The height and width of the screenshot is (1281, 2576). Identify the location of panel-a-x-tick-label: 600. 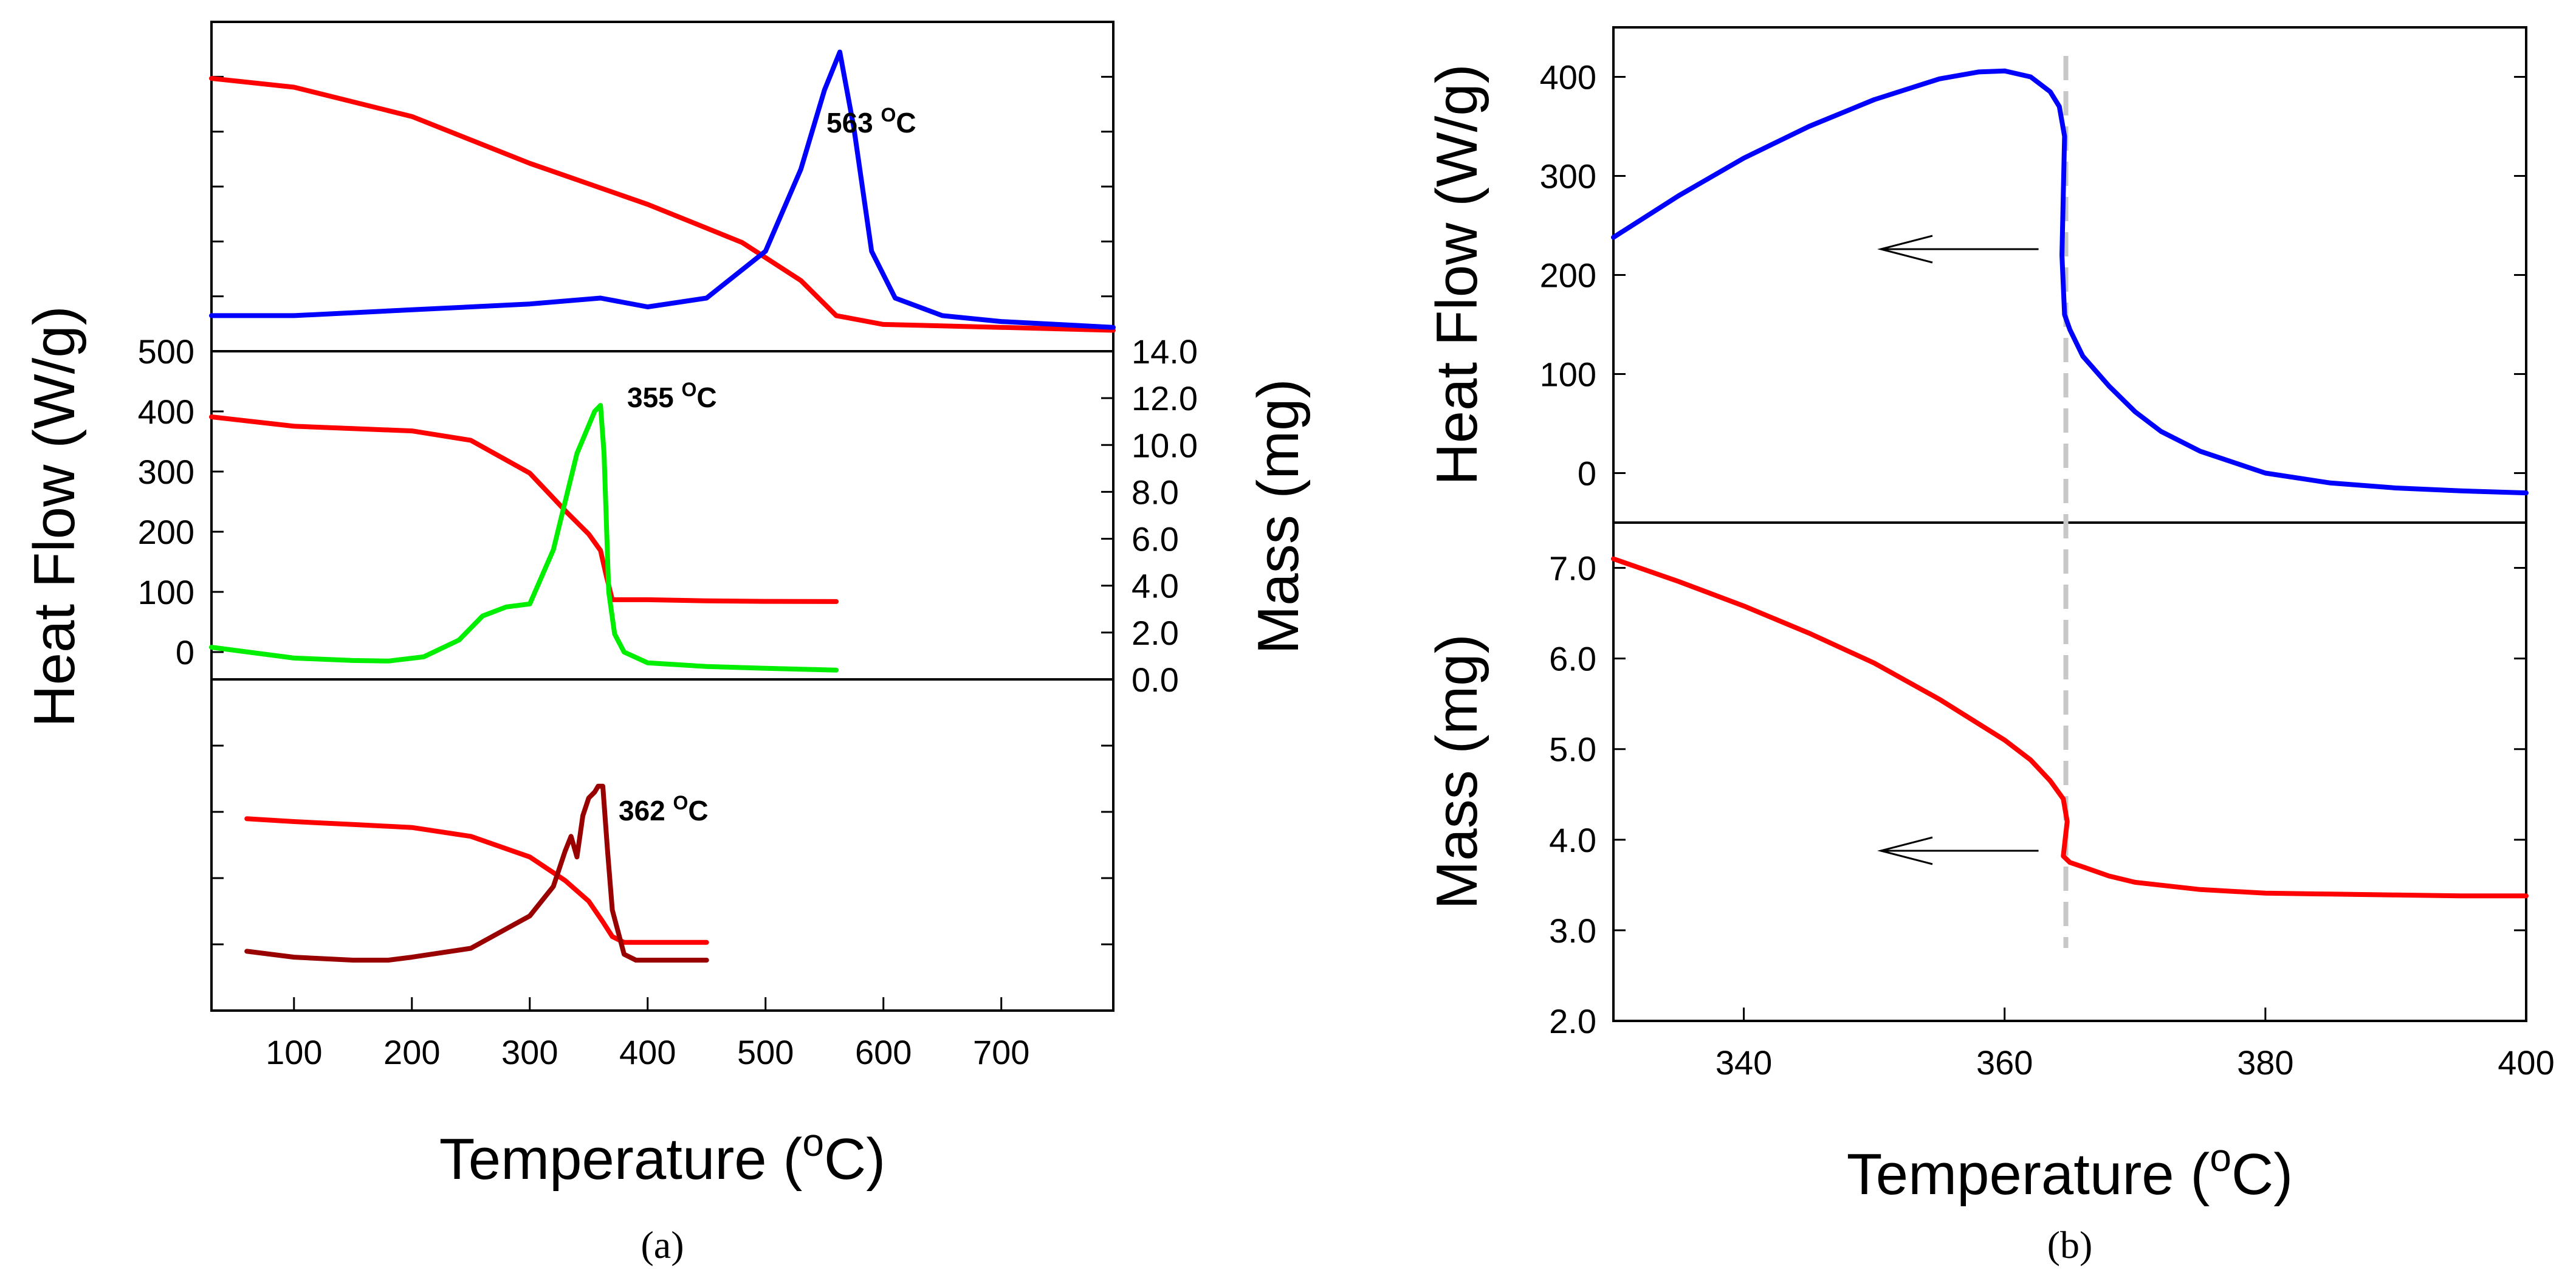
(883, 1052).